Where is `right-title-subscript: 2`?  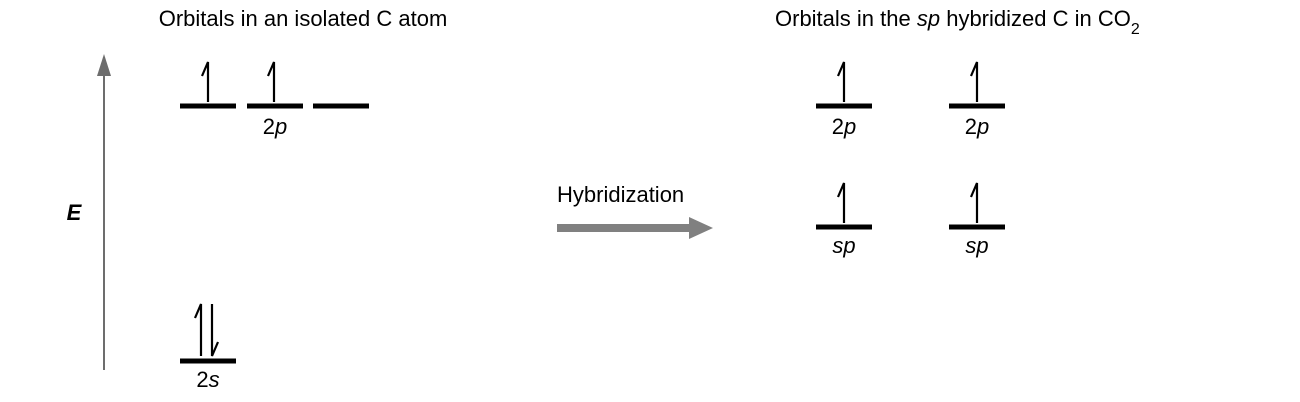 right-title-subscript: 2 is located at coordinates (1135, 29).